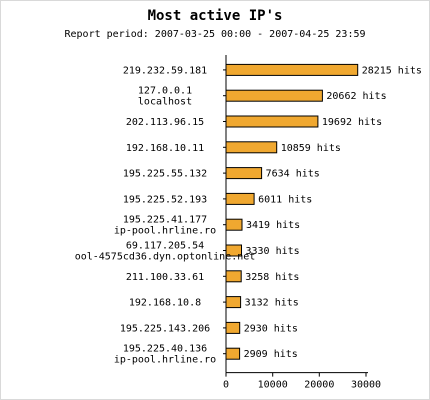  What do you see at coordinates (285, 199) in the screenshot?
I see `value-label-5: 6011 hits` at bounding box center [285, 199].